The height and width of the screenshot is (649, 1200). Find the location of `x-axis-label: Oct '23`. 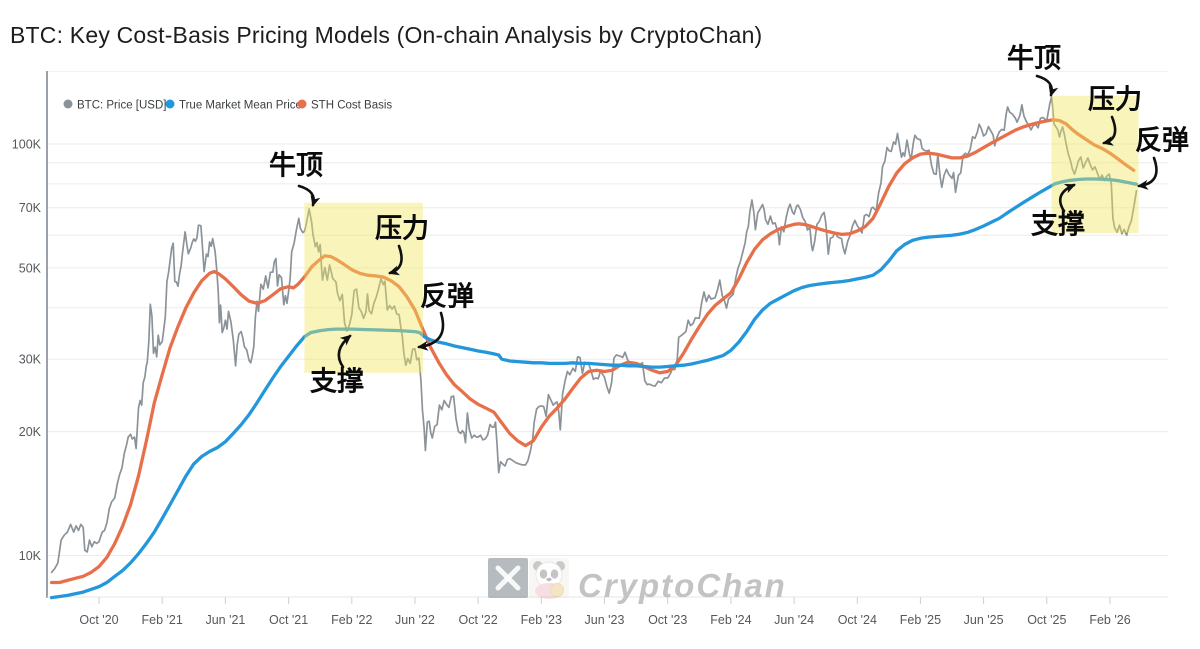

x-axis-label: Oct '23 is located at coordinates (667, 620).